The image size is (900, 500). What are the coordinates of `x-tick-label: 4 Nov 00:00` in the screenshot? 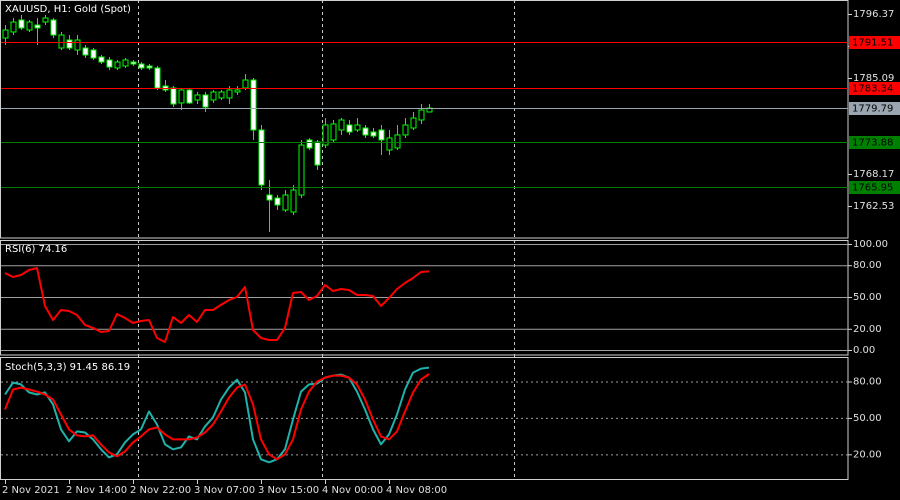 It's located at (352, 490).